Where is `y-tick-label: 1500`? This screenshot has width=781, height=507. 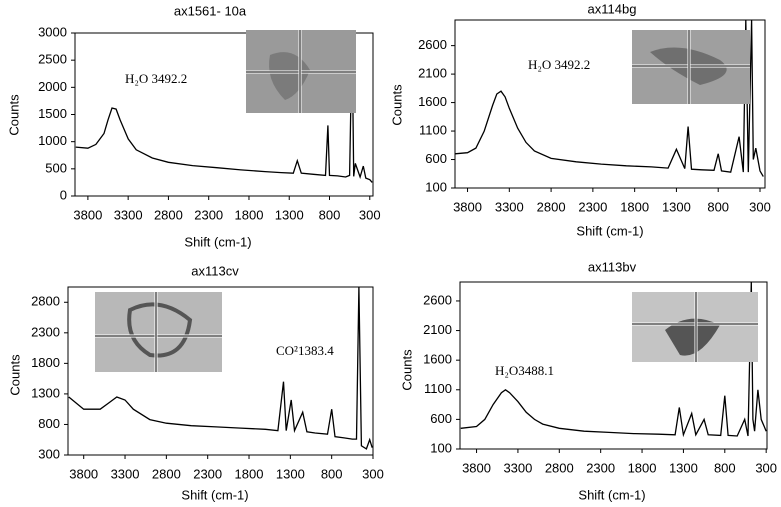 y-tick-label: 1500 is located at coordinates (52, 113).